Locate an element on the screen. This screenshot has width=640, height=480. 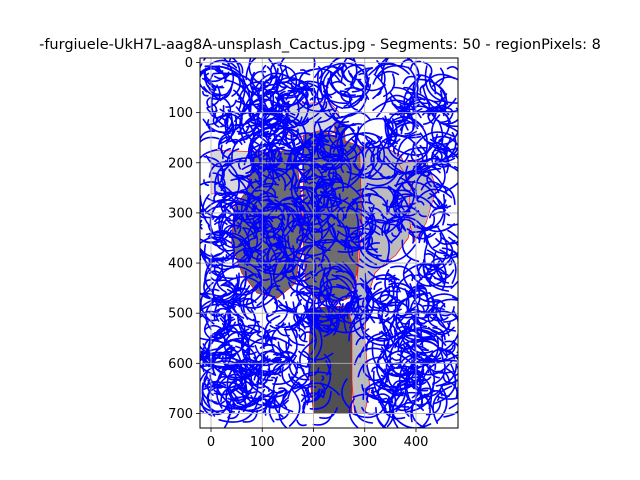
y-tick-label: 500 is located at coordinates (180, 314).